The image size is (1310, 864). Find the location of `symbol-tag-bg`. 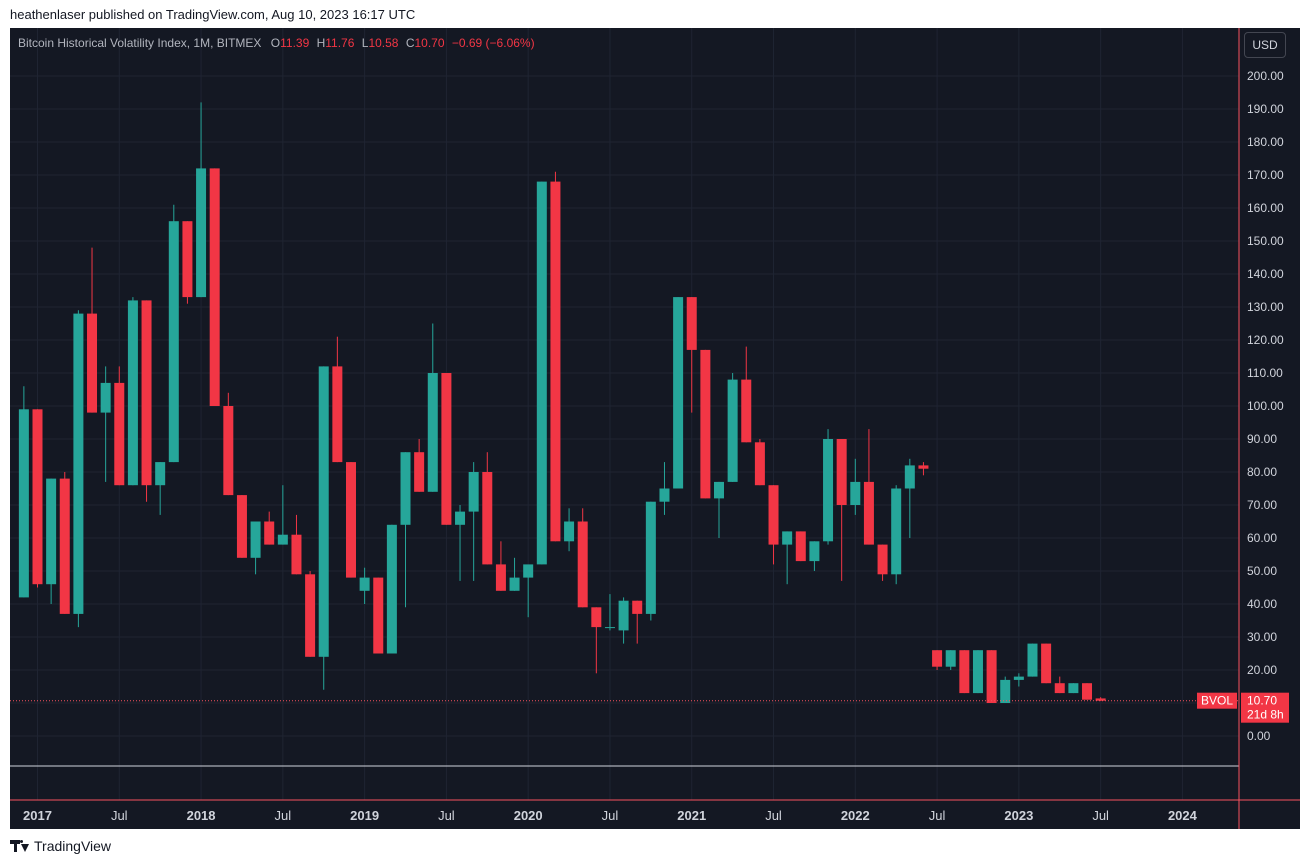

symbol-tag-bg is located at coordinates (1217, 700).